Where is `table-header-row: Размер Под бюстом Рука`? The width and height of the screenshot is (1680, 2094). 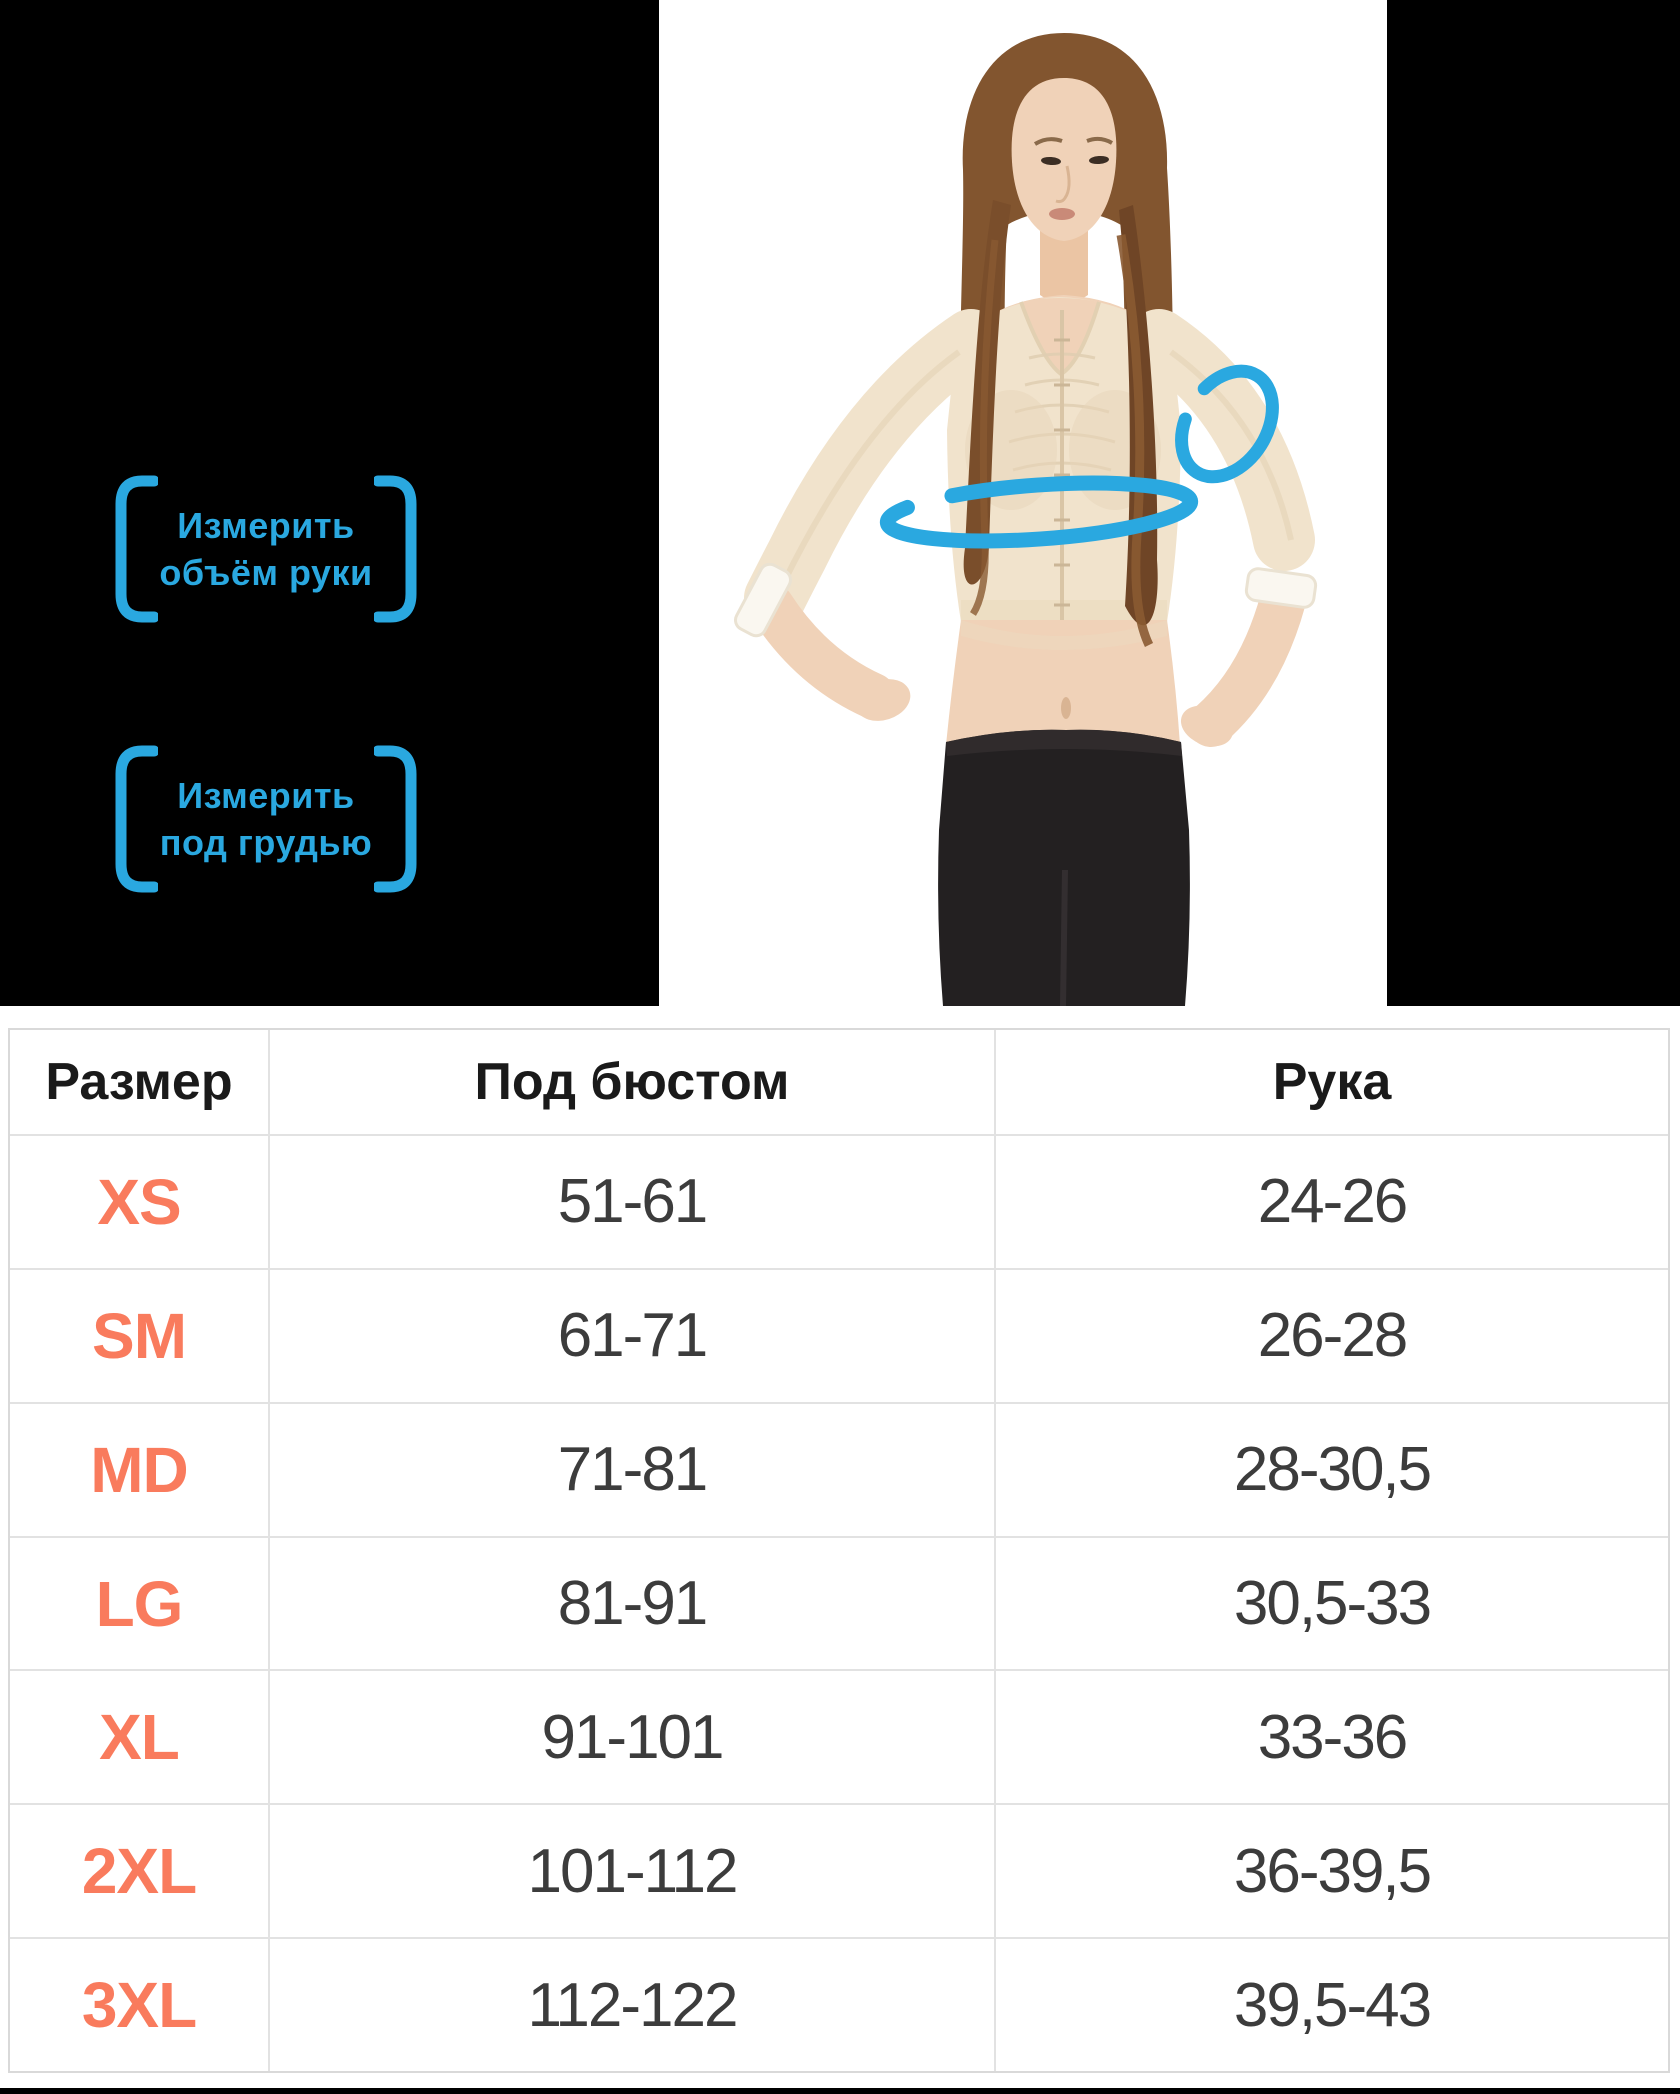
table-header-row: Размер Под бюстом Рука is located at coordinates (839, 1082).